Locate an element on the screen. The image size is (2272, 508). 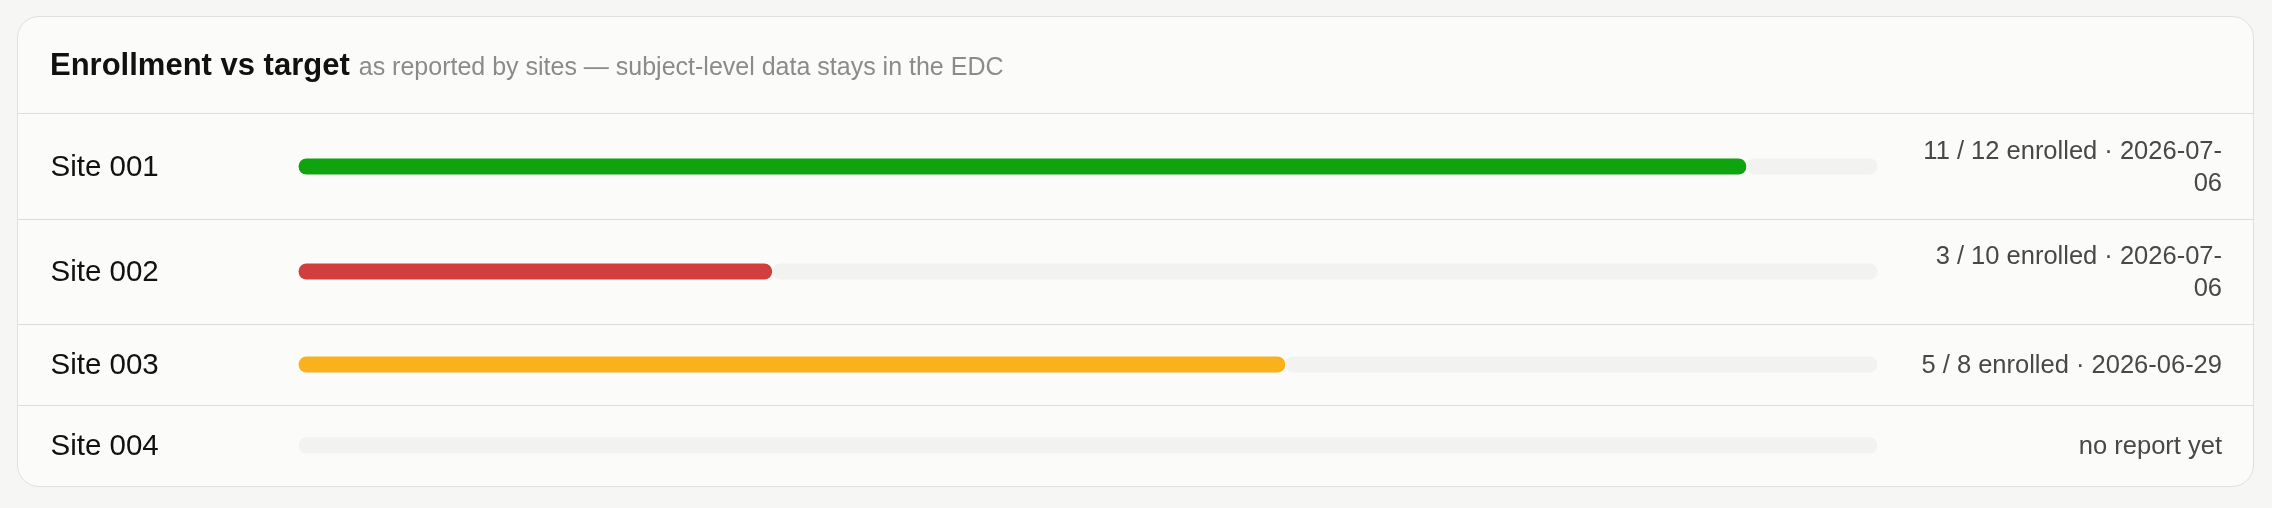
text: 5 / 8 enrolled · 2026-06-29 is located at coordinates (2071, 364).